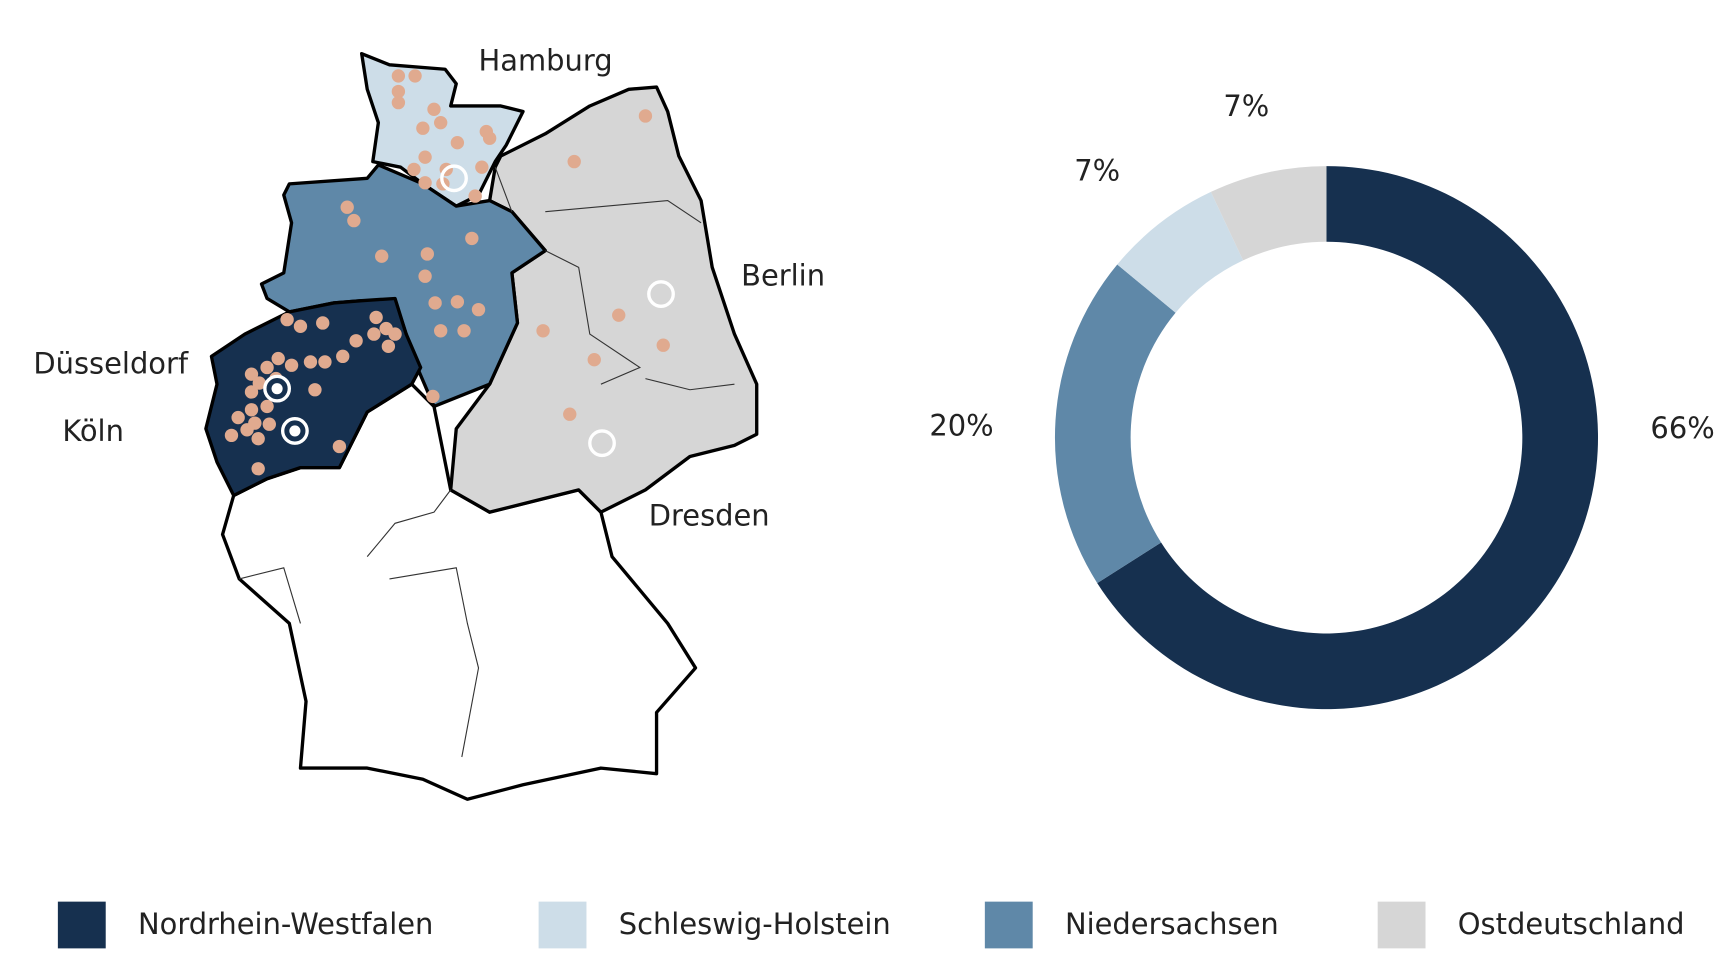  I want to click on city-label: Düsseldorf, so click(111, 363).